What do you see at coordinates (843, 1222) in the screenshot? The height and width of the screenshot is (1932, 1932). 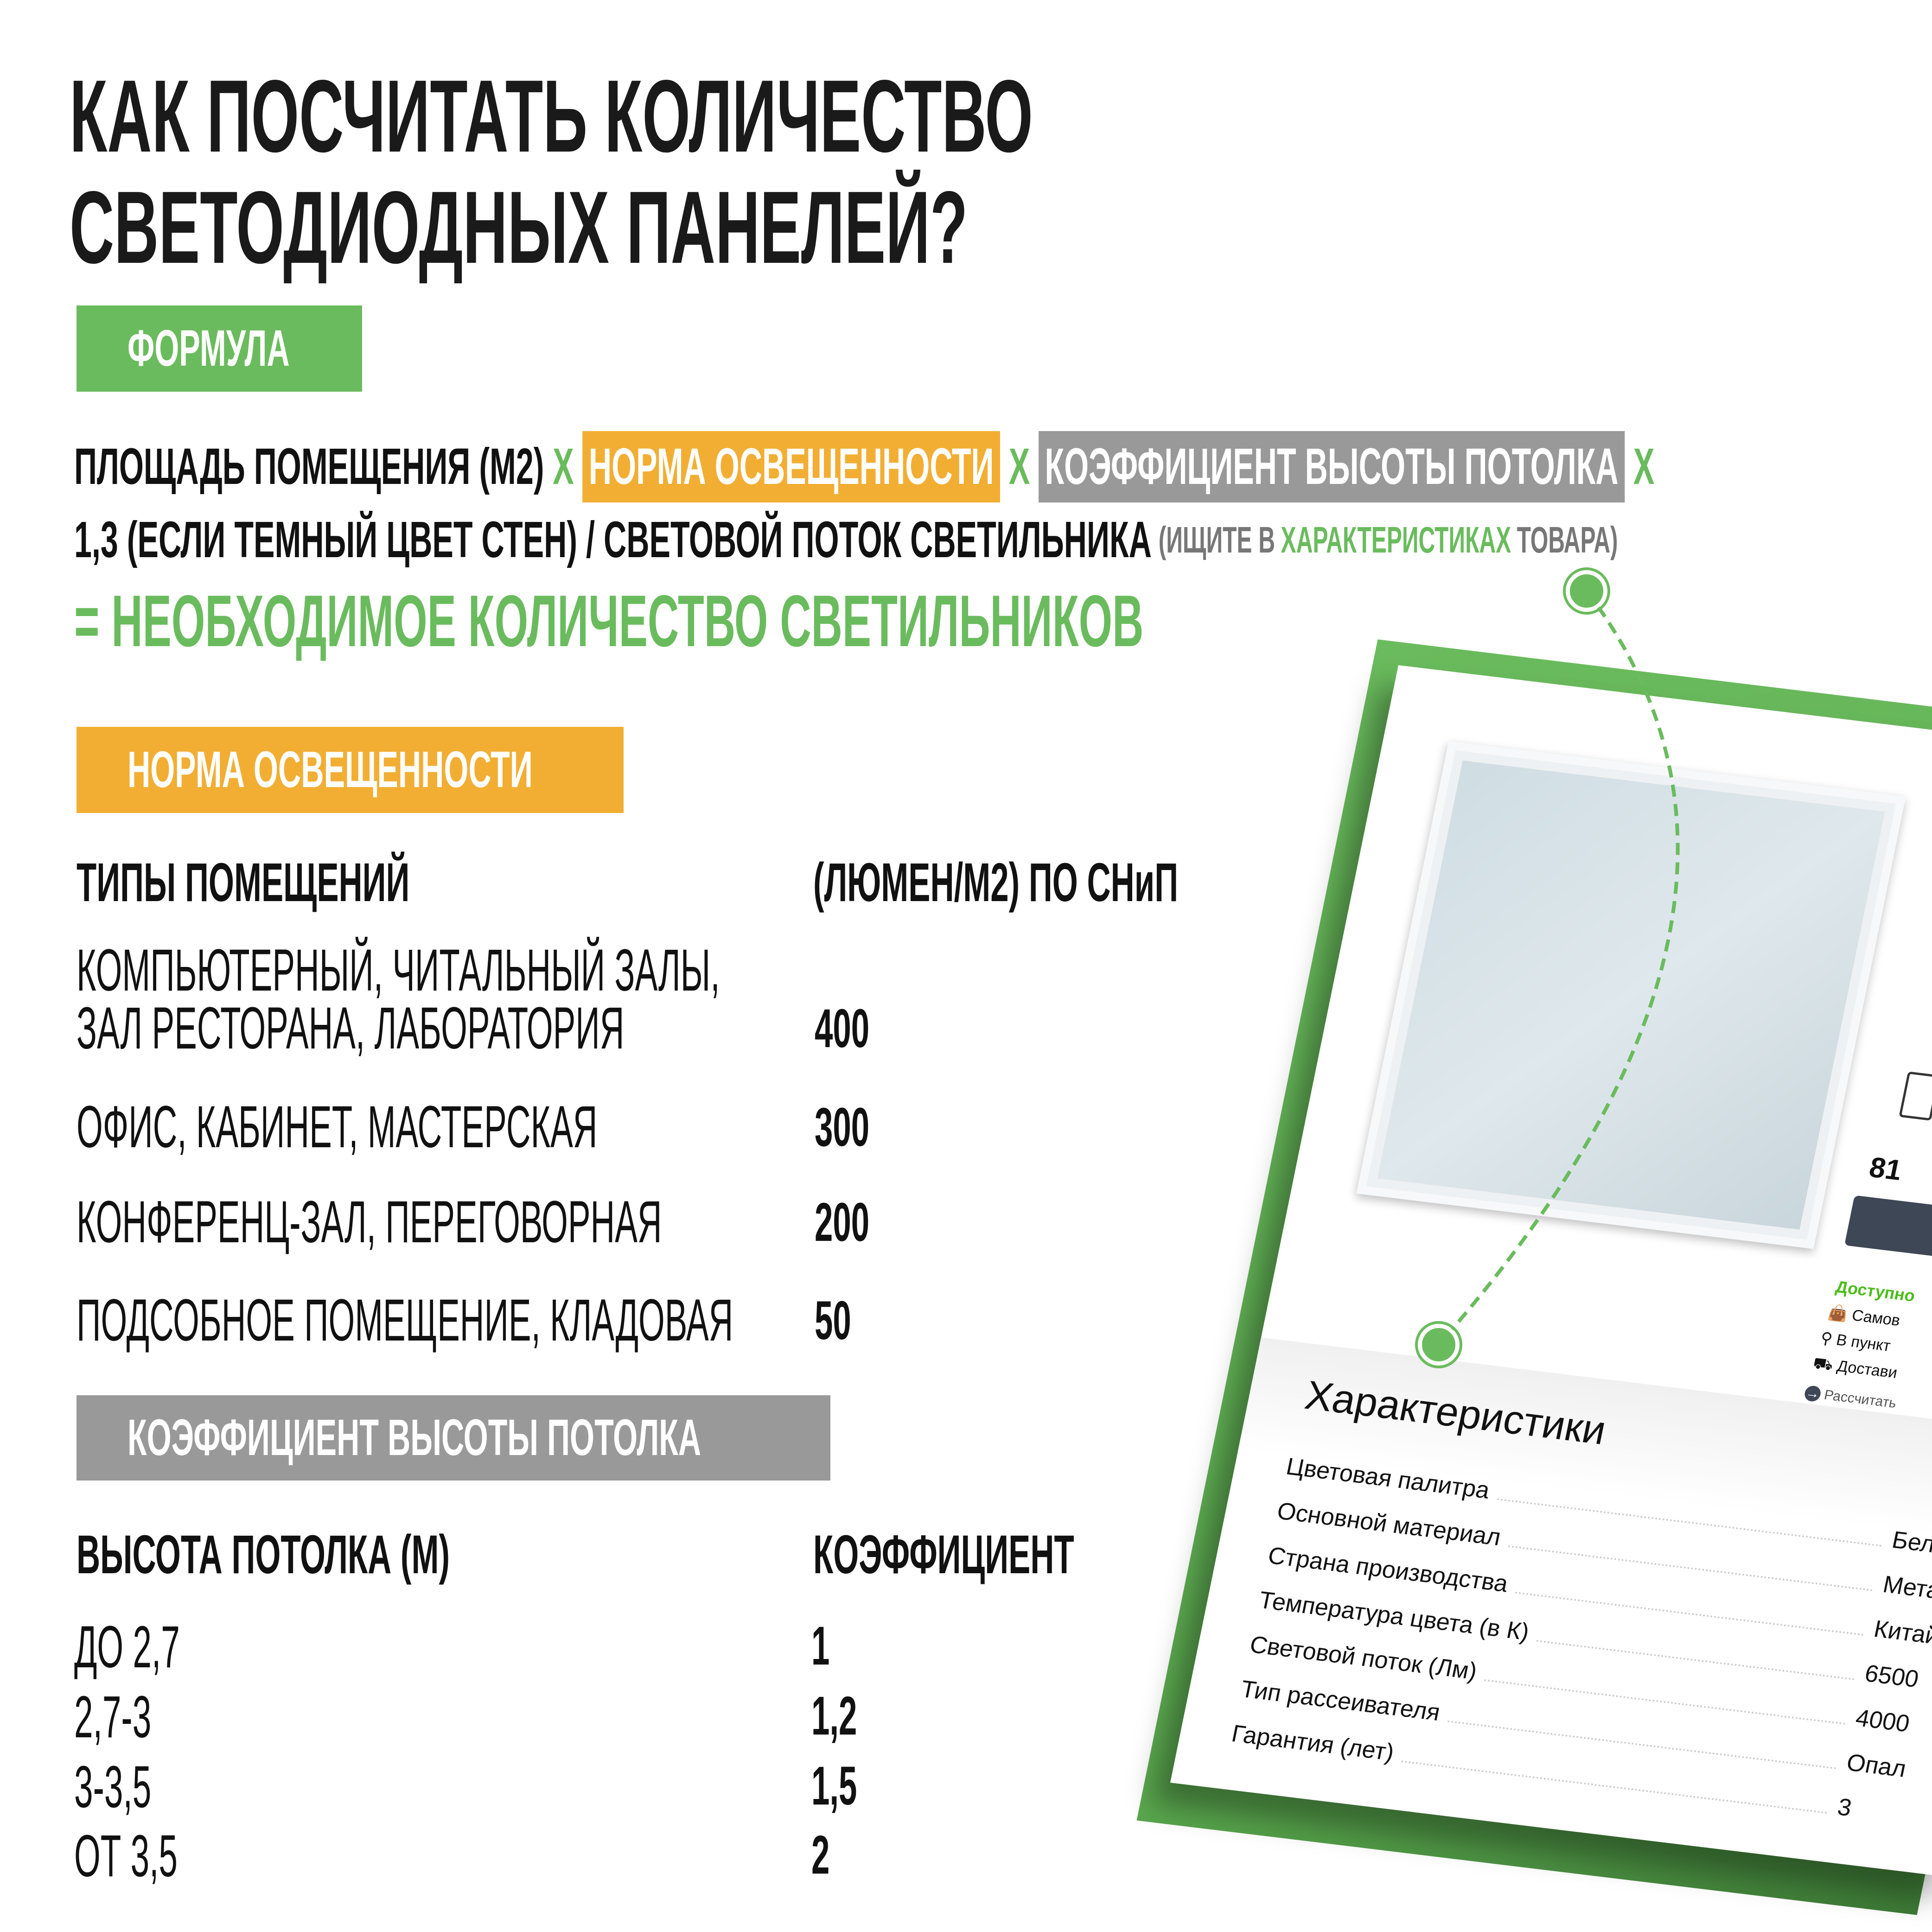 I see `norm-row-value: 200` at bounding box center [843, 1222].